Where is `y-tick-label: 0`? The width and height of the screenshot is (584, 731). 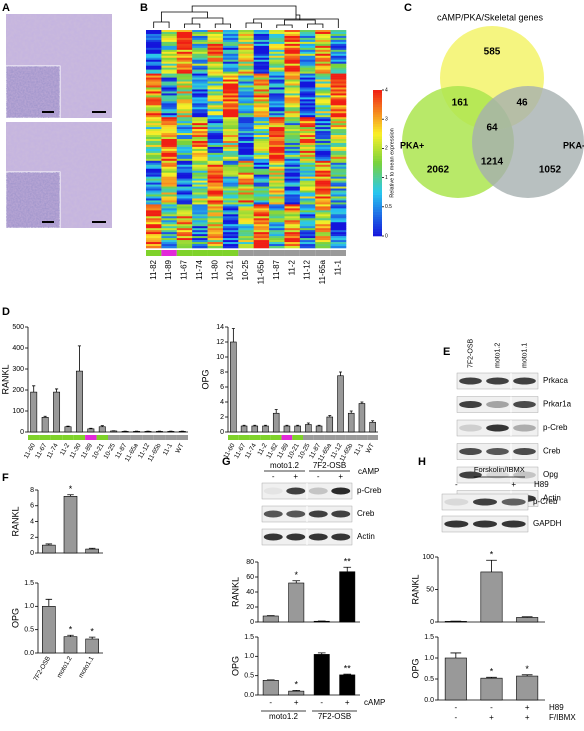 y-tick-label: 0 is located at coordinates (432, 622).